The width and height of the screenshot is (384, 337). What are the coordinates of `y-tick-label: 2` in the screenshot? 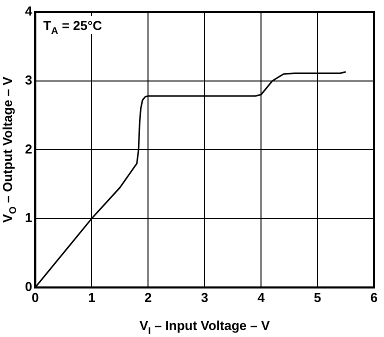 It's located at (28, 148).